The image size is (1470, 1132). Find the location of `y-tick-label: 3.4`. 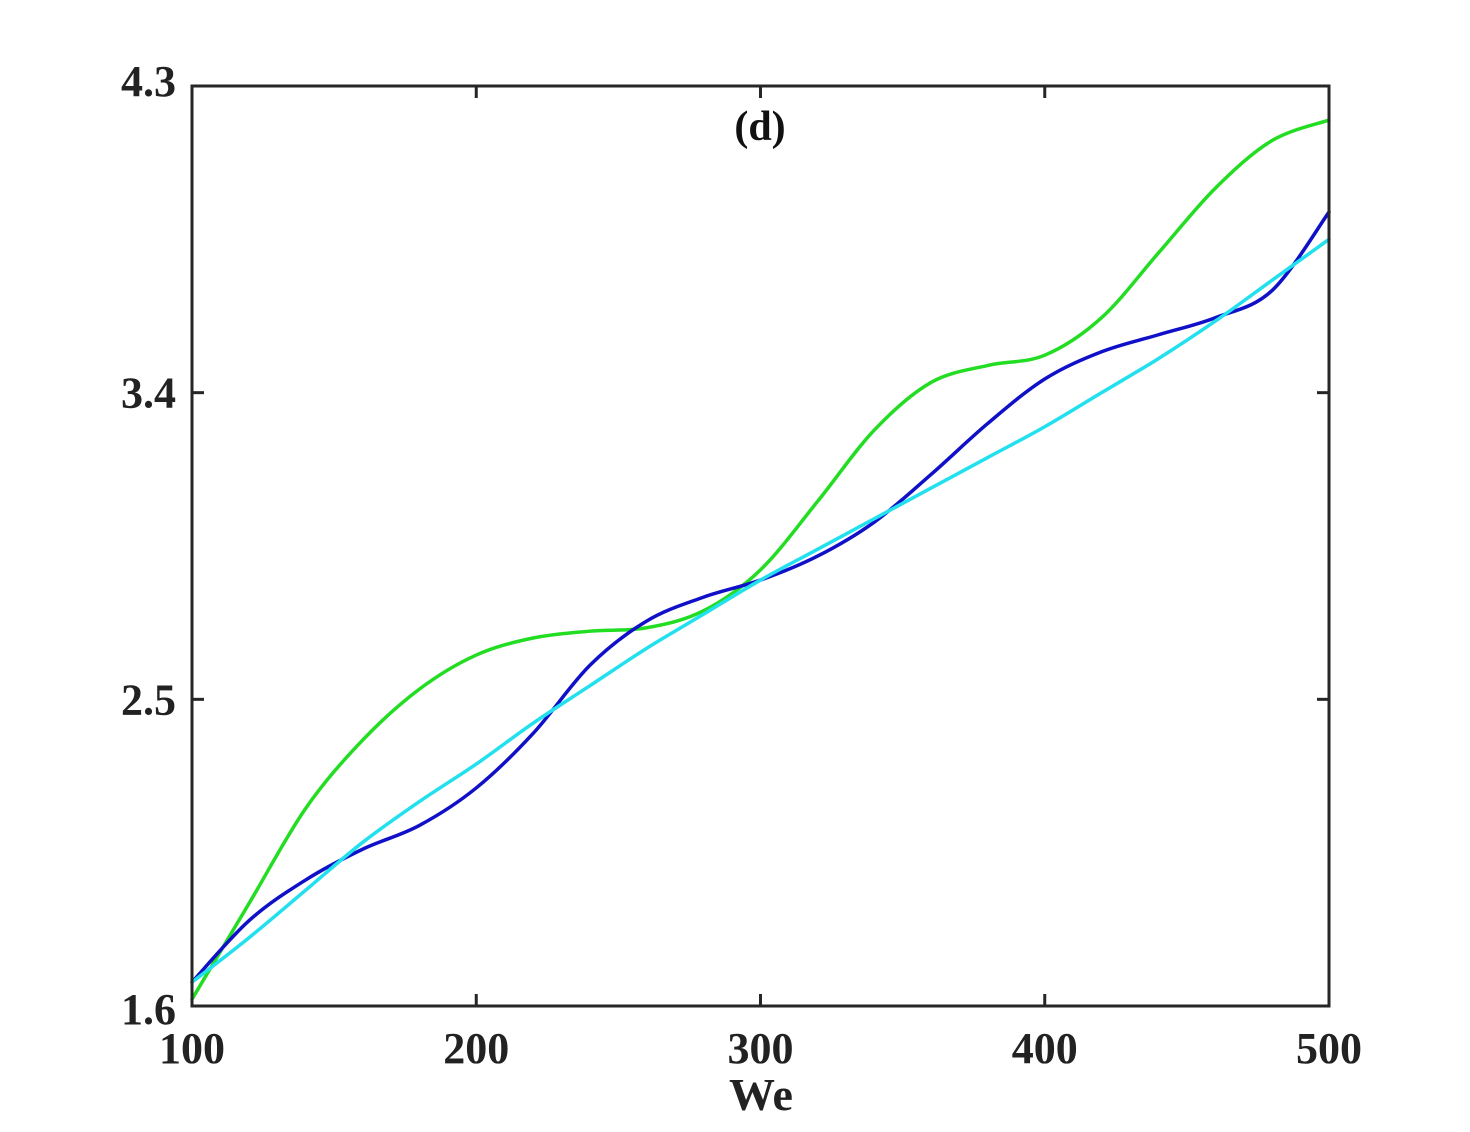

y-tick-label: 3.4 is located at coordinates (148, 393).